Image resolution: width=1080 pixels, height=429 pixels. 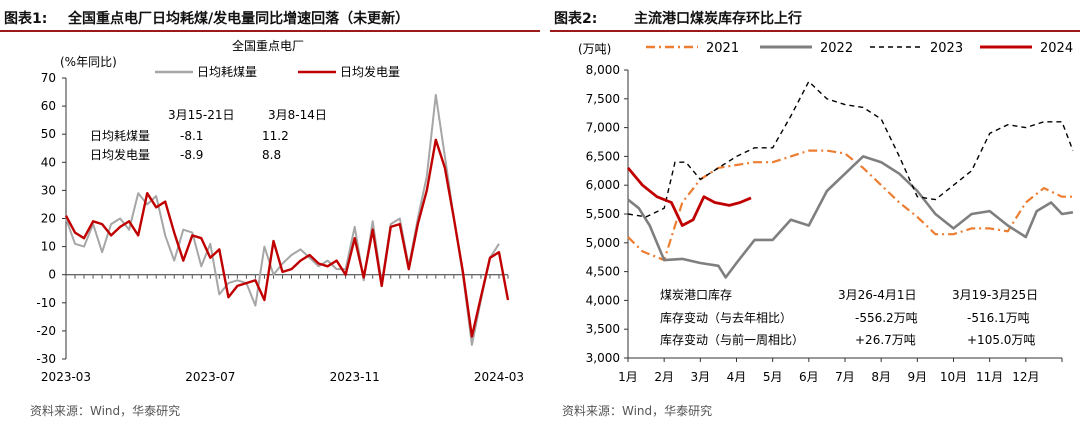 What do you see at coordinates (603, 358) in the screenshot?
I see `right-y-tick-label: 3,000` at bounding box center [603, 358].